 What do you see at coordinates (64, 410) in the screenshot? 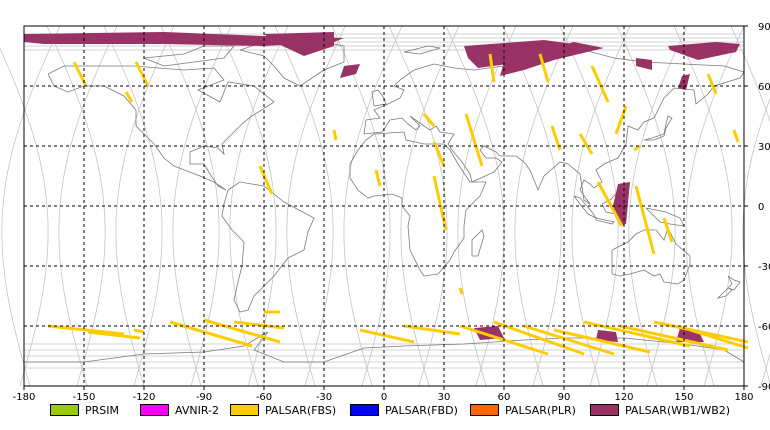
I see `legend-swatch-prsim` at bounding box center [64, 410].